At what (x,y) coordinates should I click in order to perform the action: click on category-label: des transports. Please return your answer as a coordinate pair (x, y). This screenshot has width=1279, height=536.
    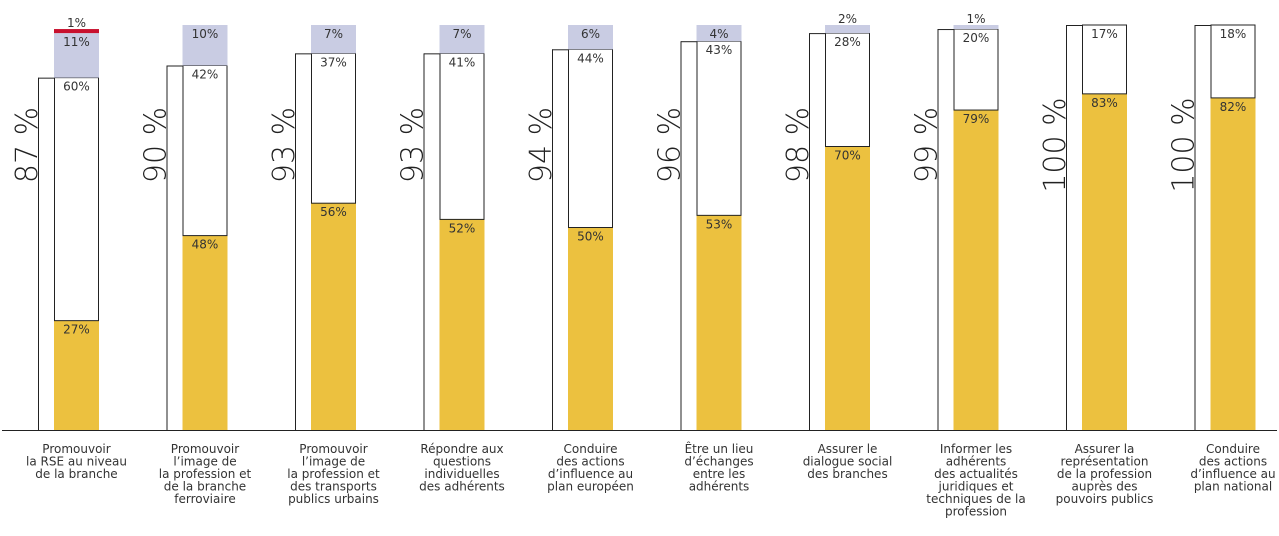
    Looking at the image, I should click on (333, 487).